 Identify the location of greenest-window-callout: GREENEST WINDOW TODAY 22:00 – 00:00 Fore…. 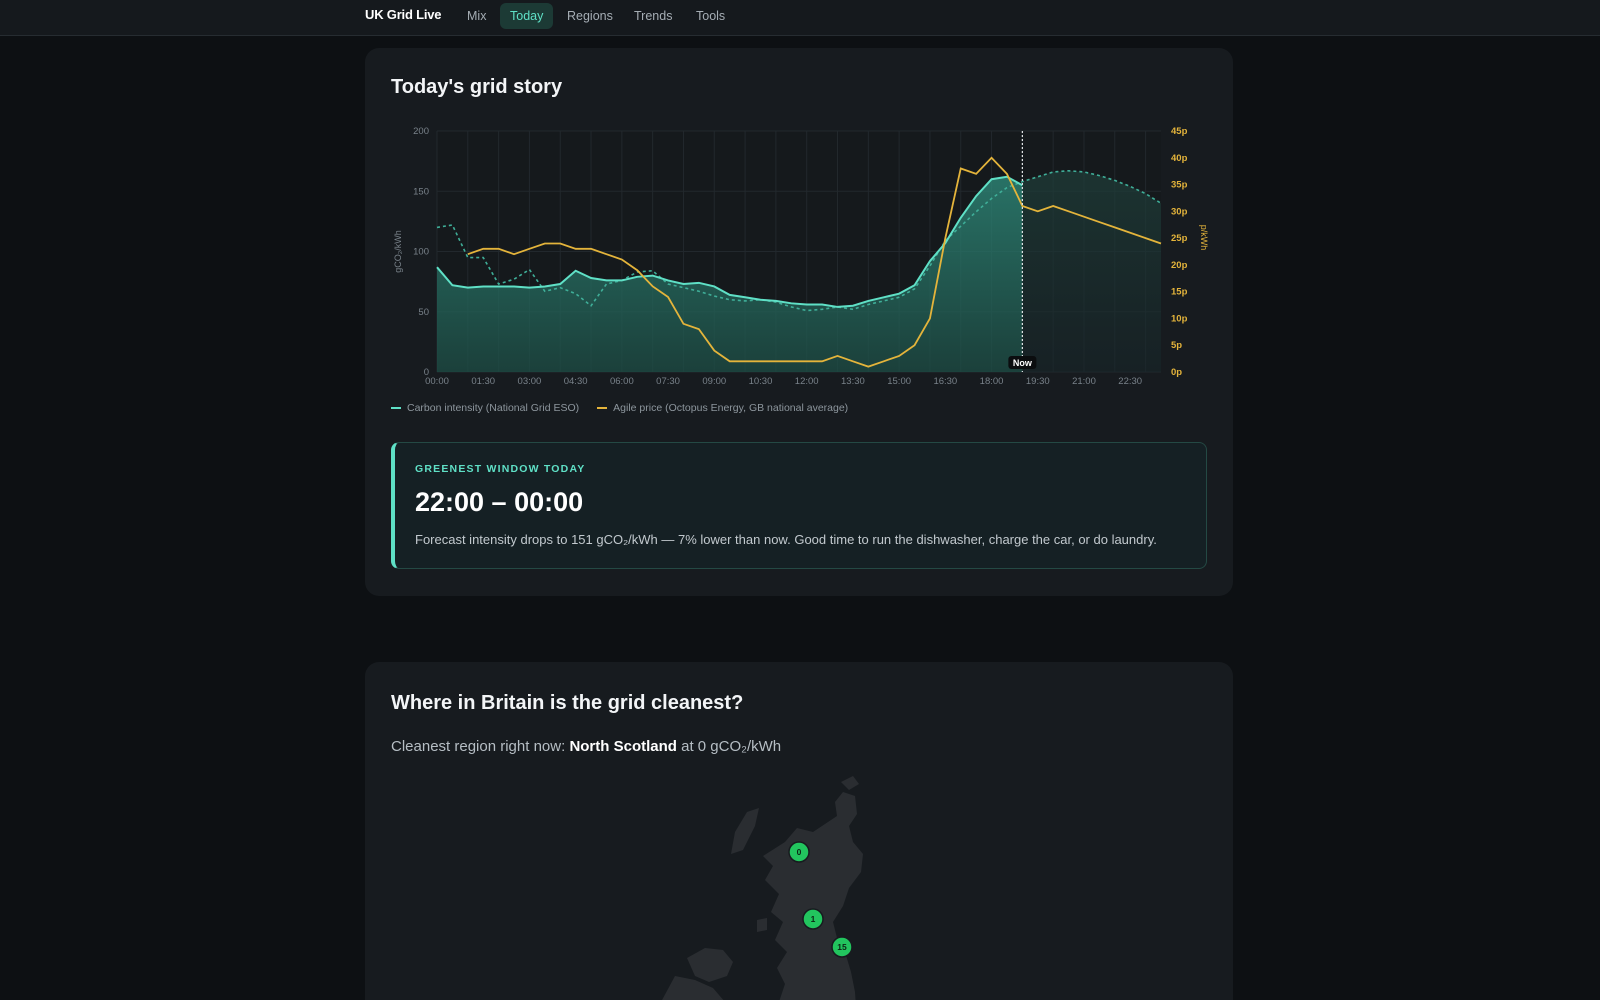
(799, 505).